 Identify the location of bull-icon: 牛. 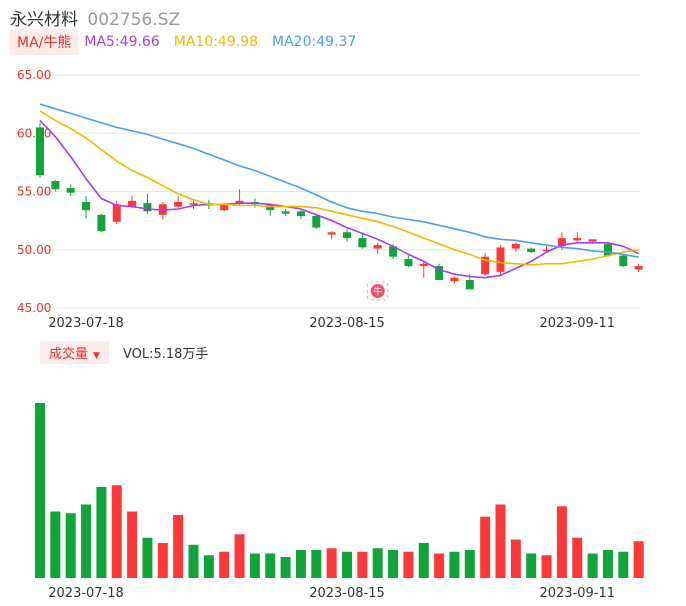
(378, 291).